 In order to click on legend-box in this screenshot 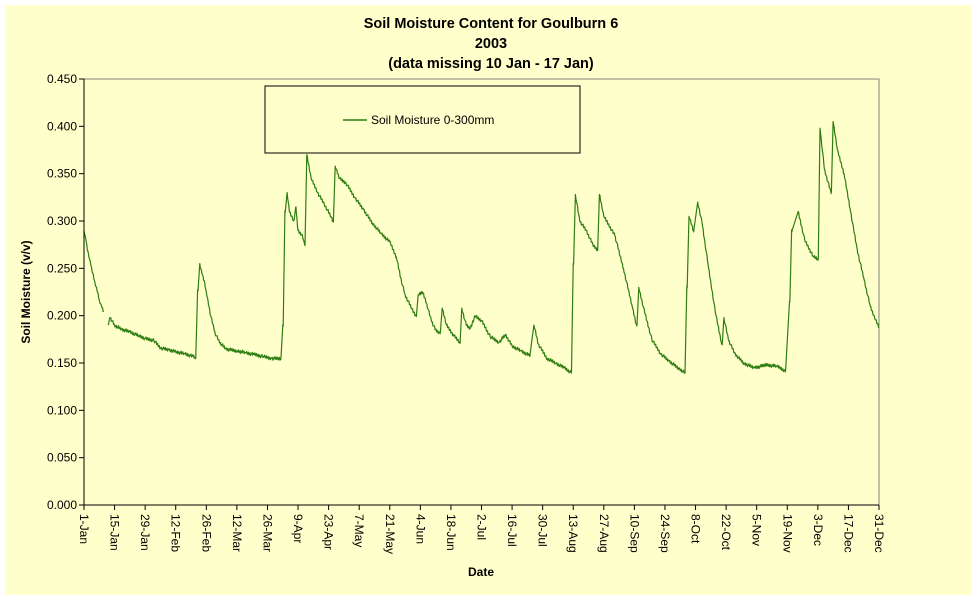, I will do `click(422, 119)`.